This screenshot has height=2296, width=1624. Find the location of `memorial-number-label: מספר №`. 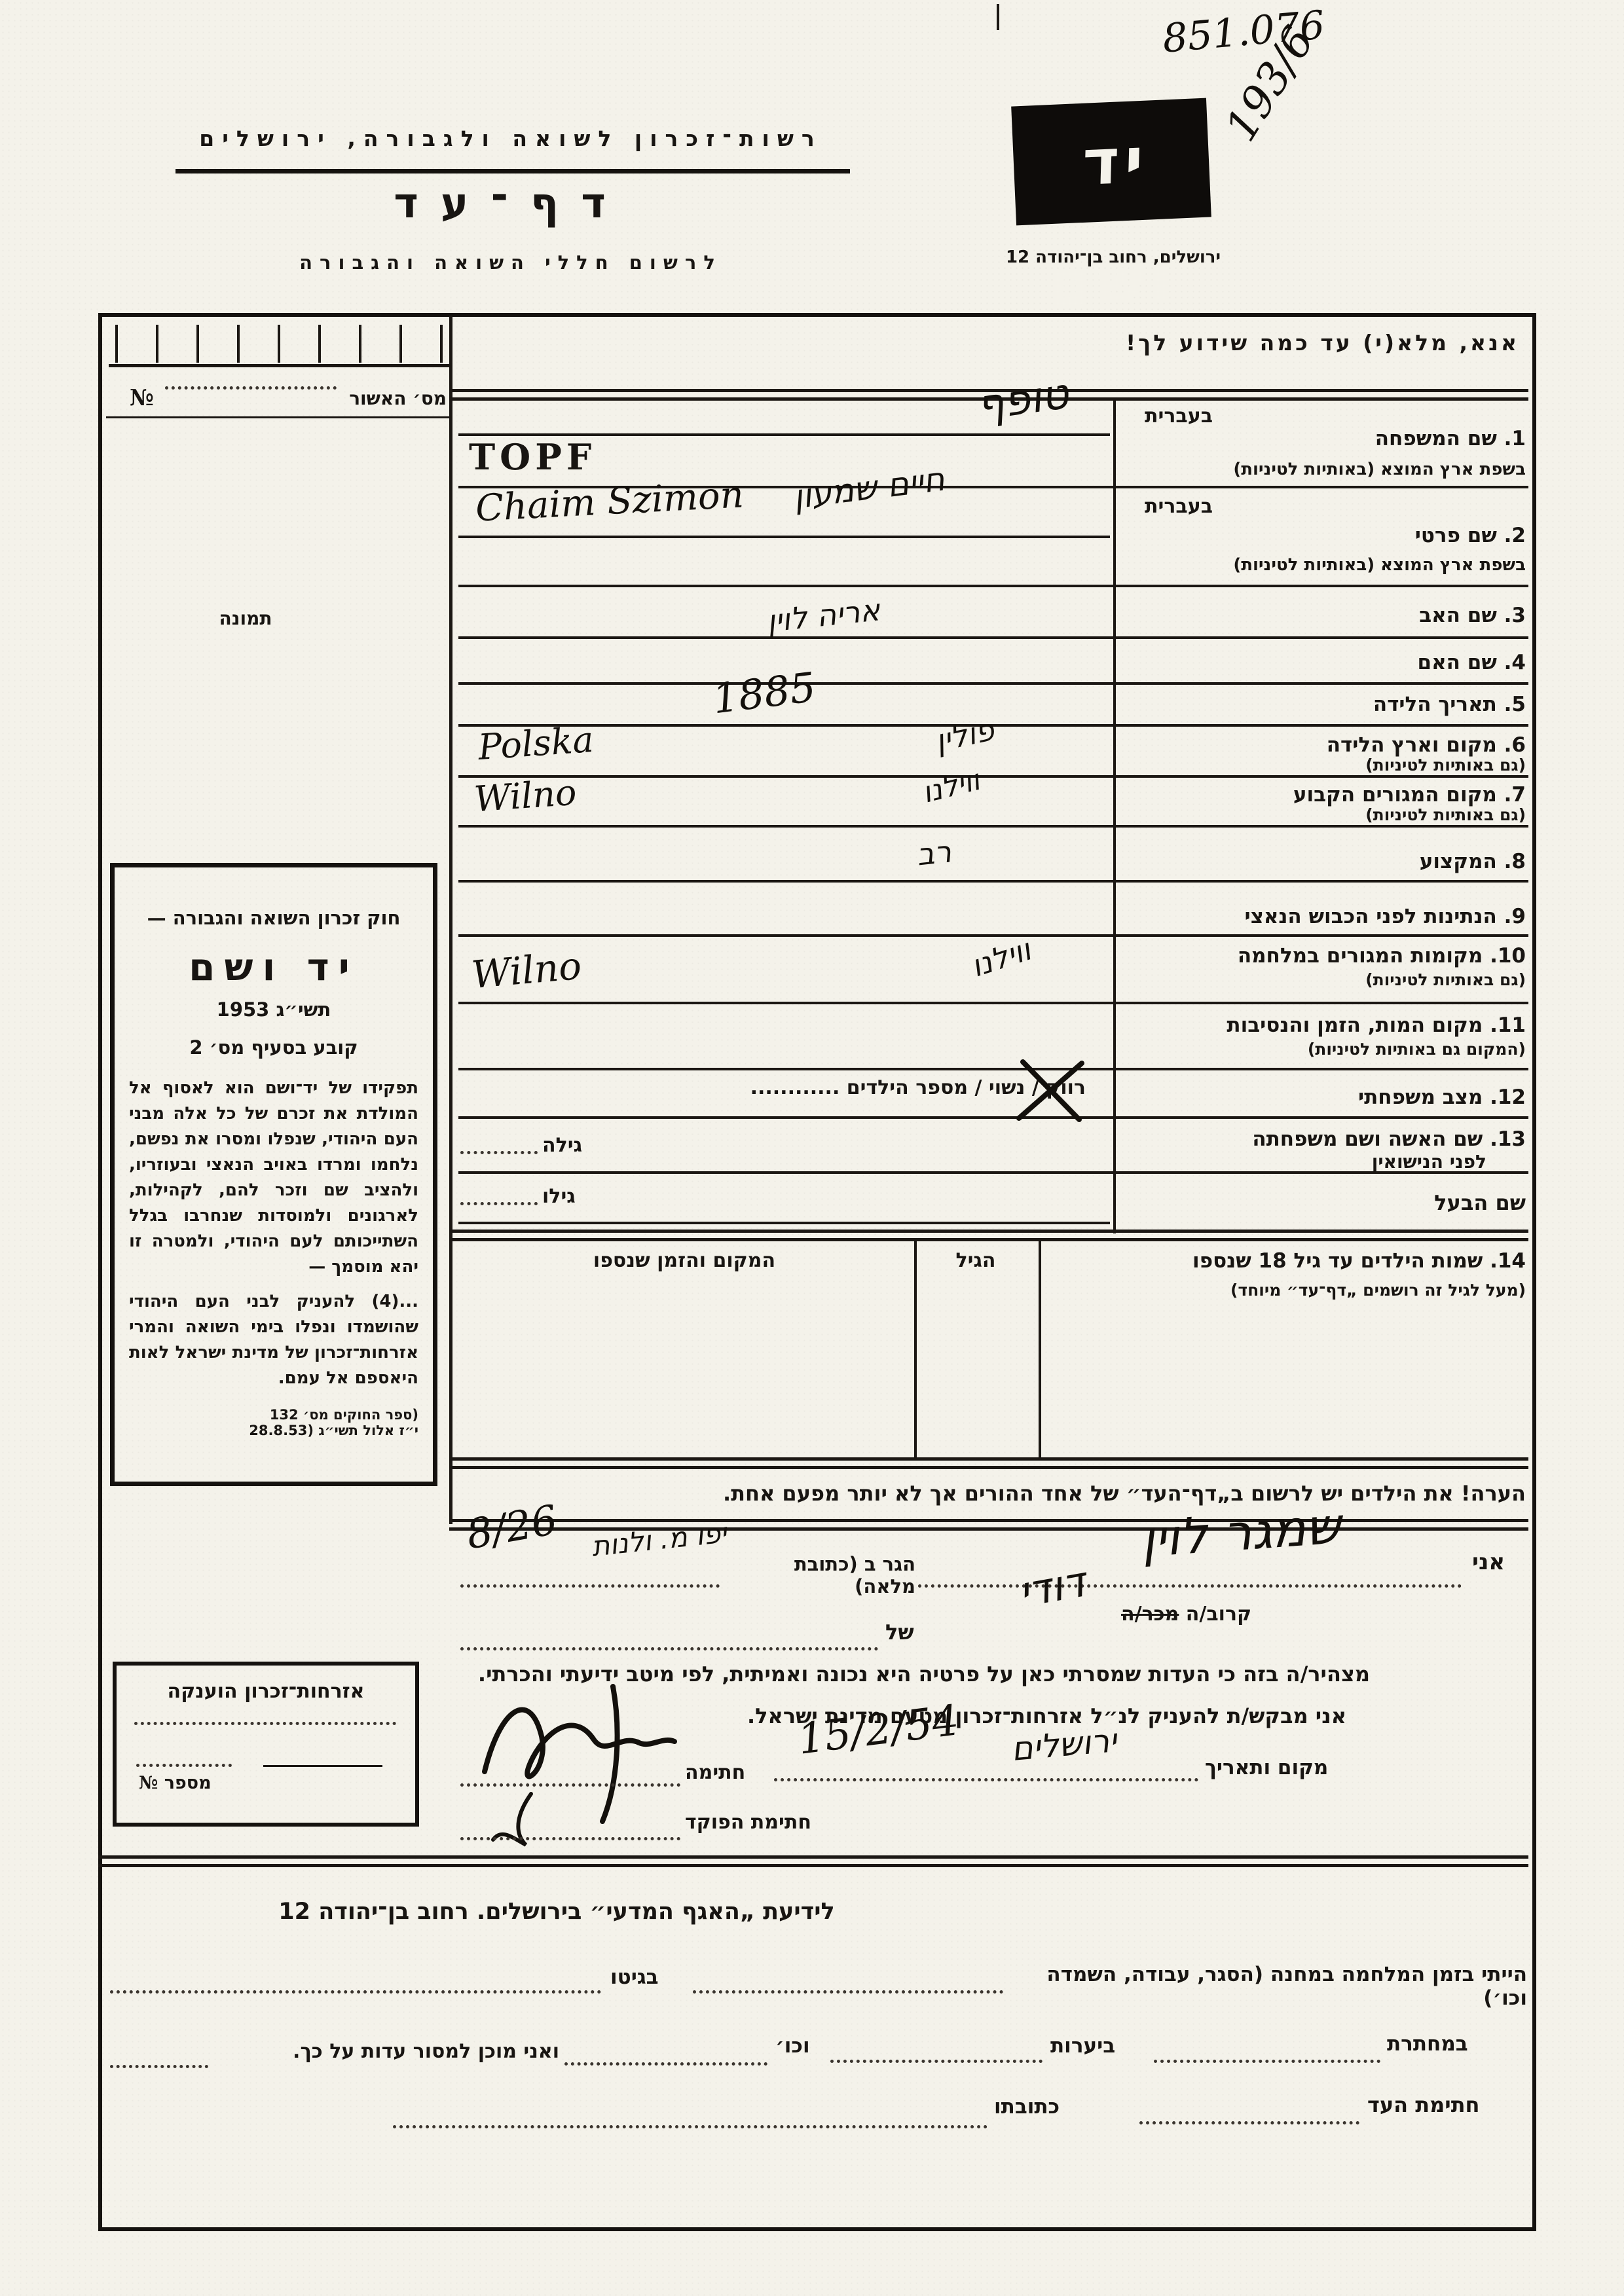

memorial-number-label: מספר № is located at coordinates (175, 1783).